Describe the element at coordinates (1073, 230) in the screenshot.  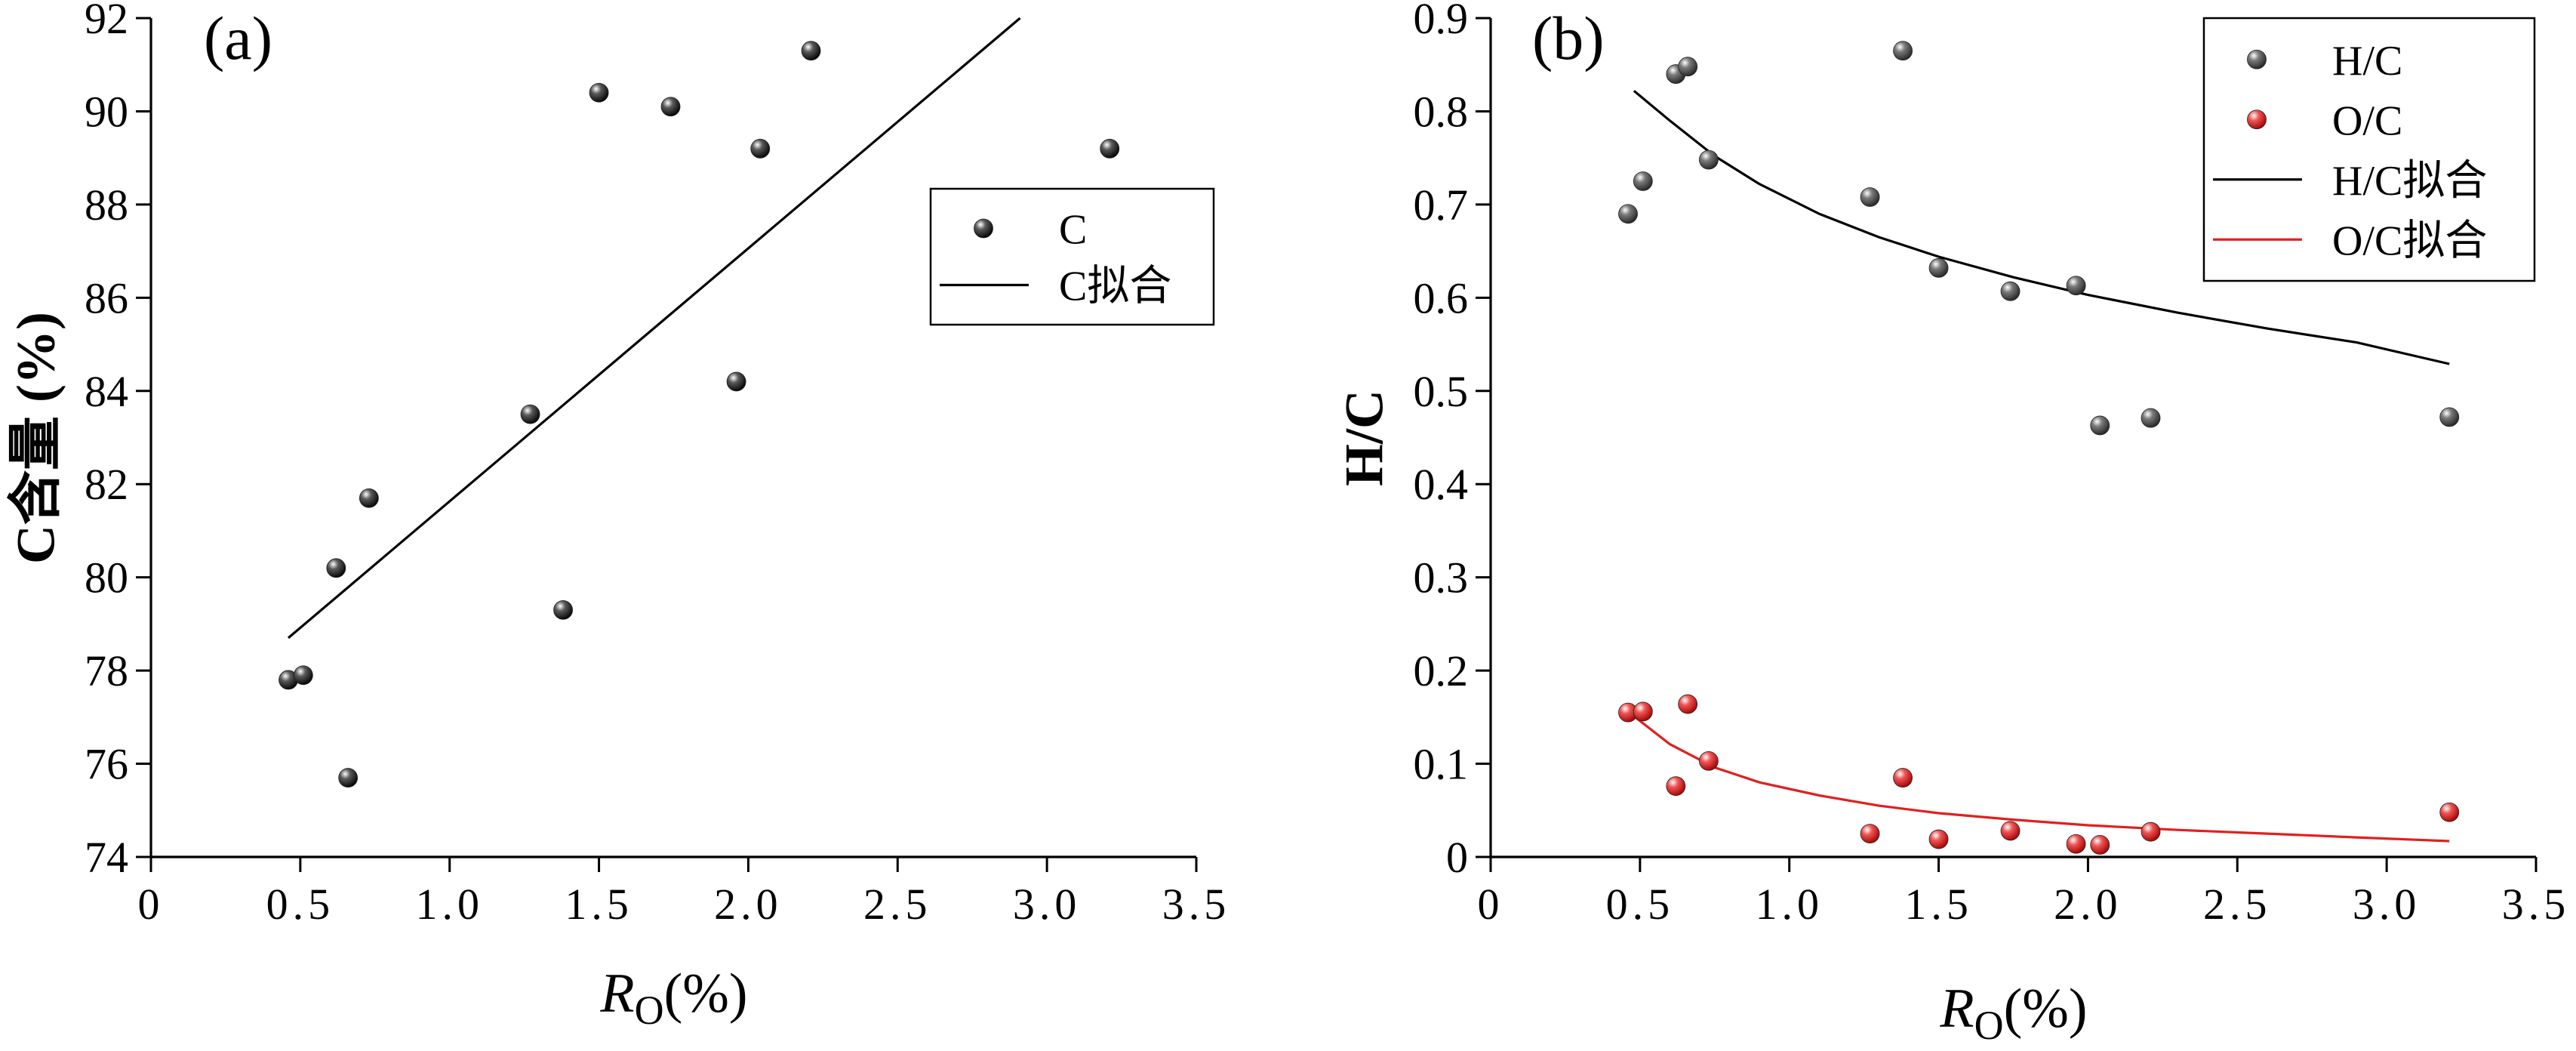
I see `legend-label: C` at that location.